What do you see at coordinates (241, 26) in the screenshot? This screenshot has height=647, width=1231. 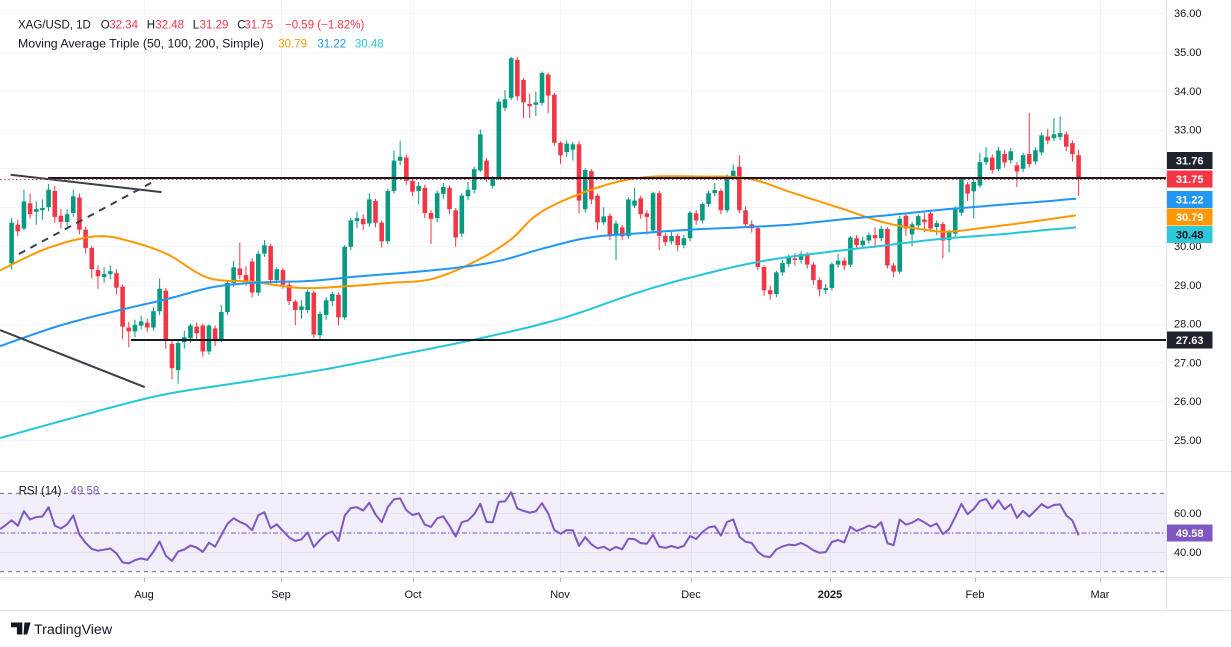 I see `svg-text: C` at bounding box center [241, 26].